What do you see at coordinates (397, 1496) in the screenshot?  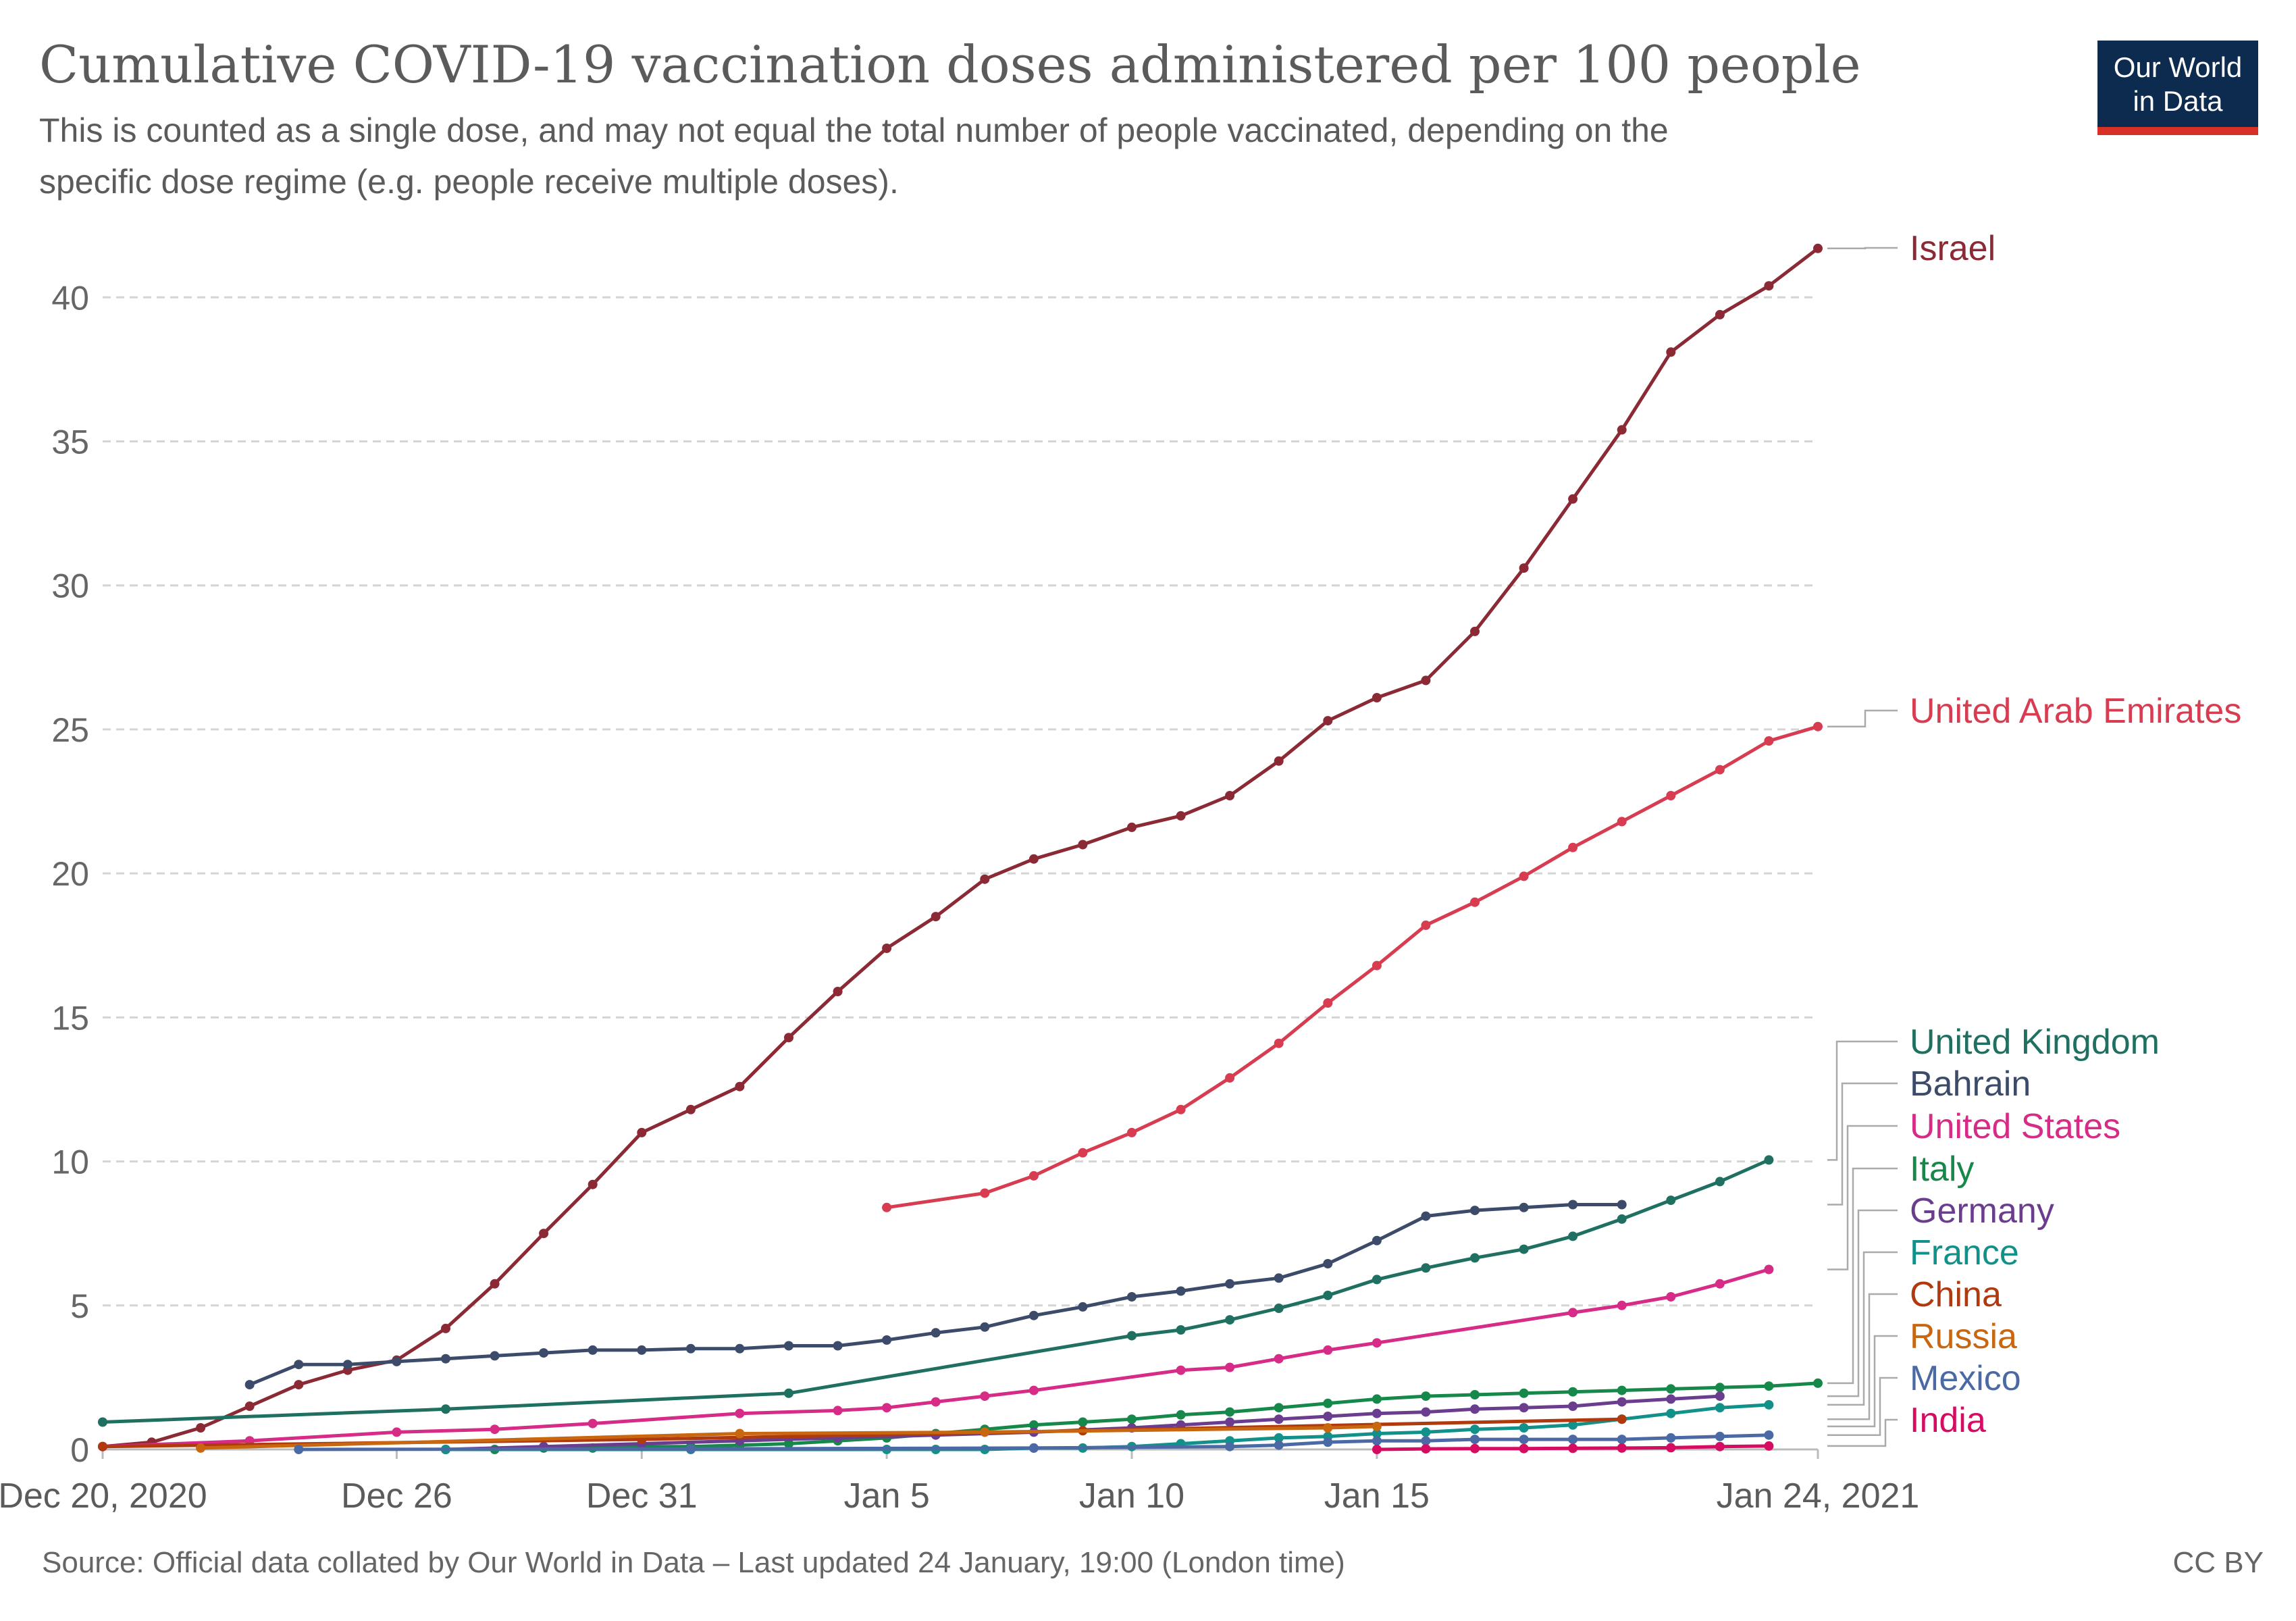 I see `x-tick-label: Dec 26` at bounding box center [397, 1496].